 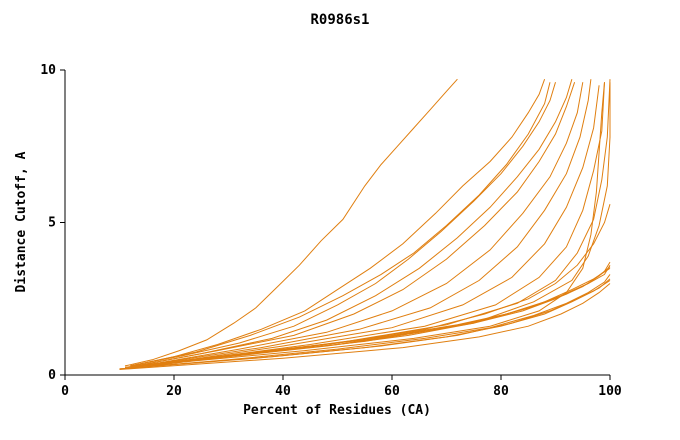 I want to click on x-tick-label: 0, so click(x=65, y=391).